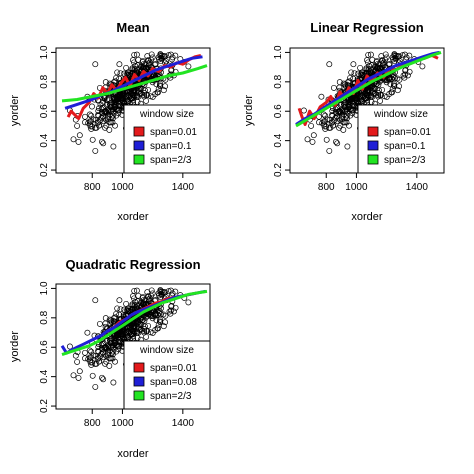  I want to click on legend-label: span=0.1, so click(171, 146).